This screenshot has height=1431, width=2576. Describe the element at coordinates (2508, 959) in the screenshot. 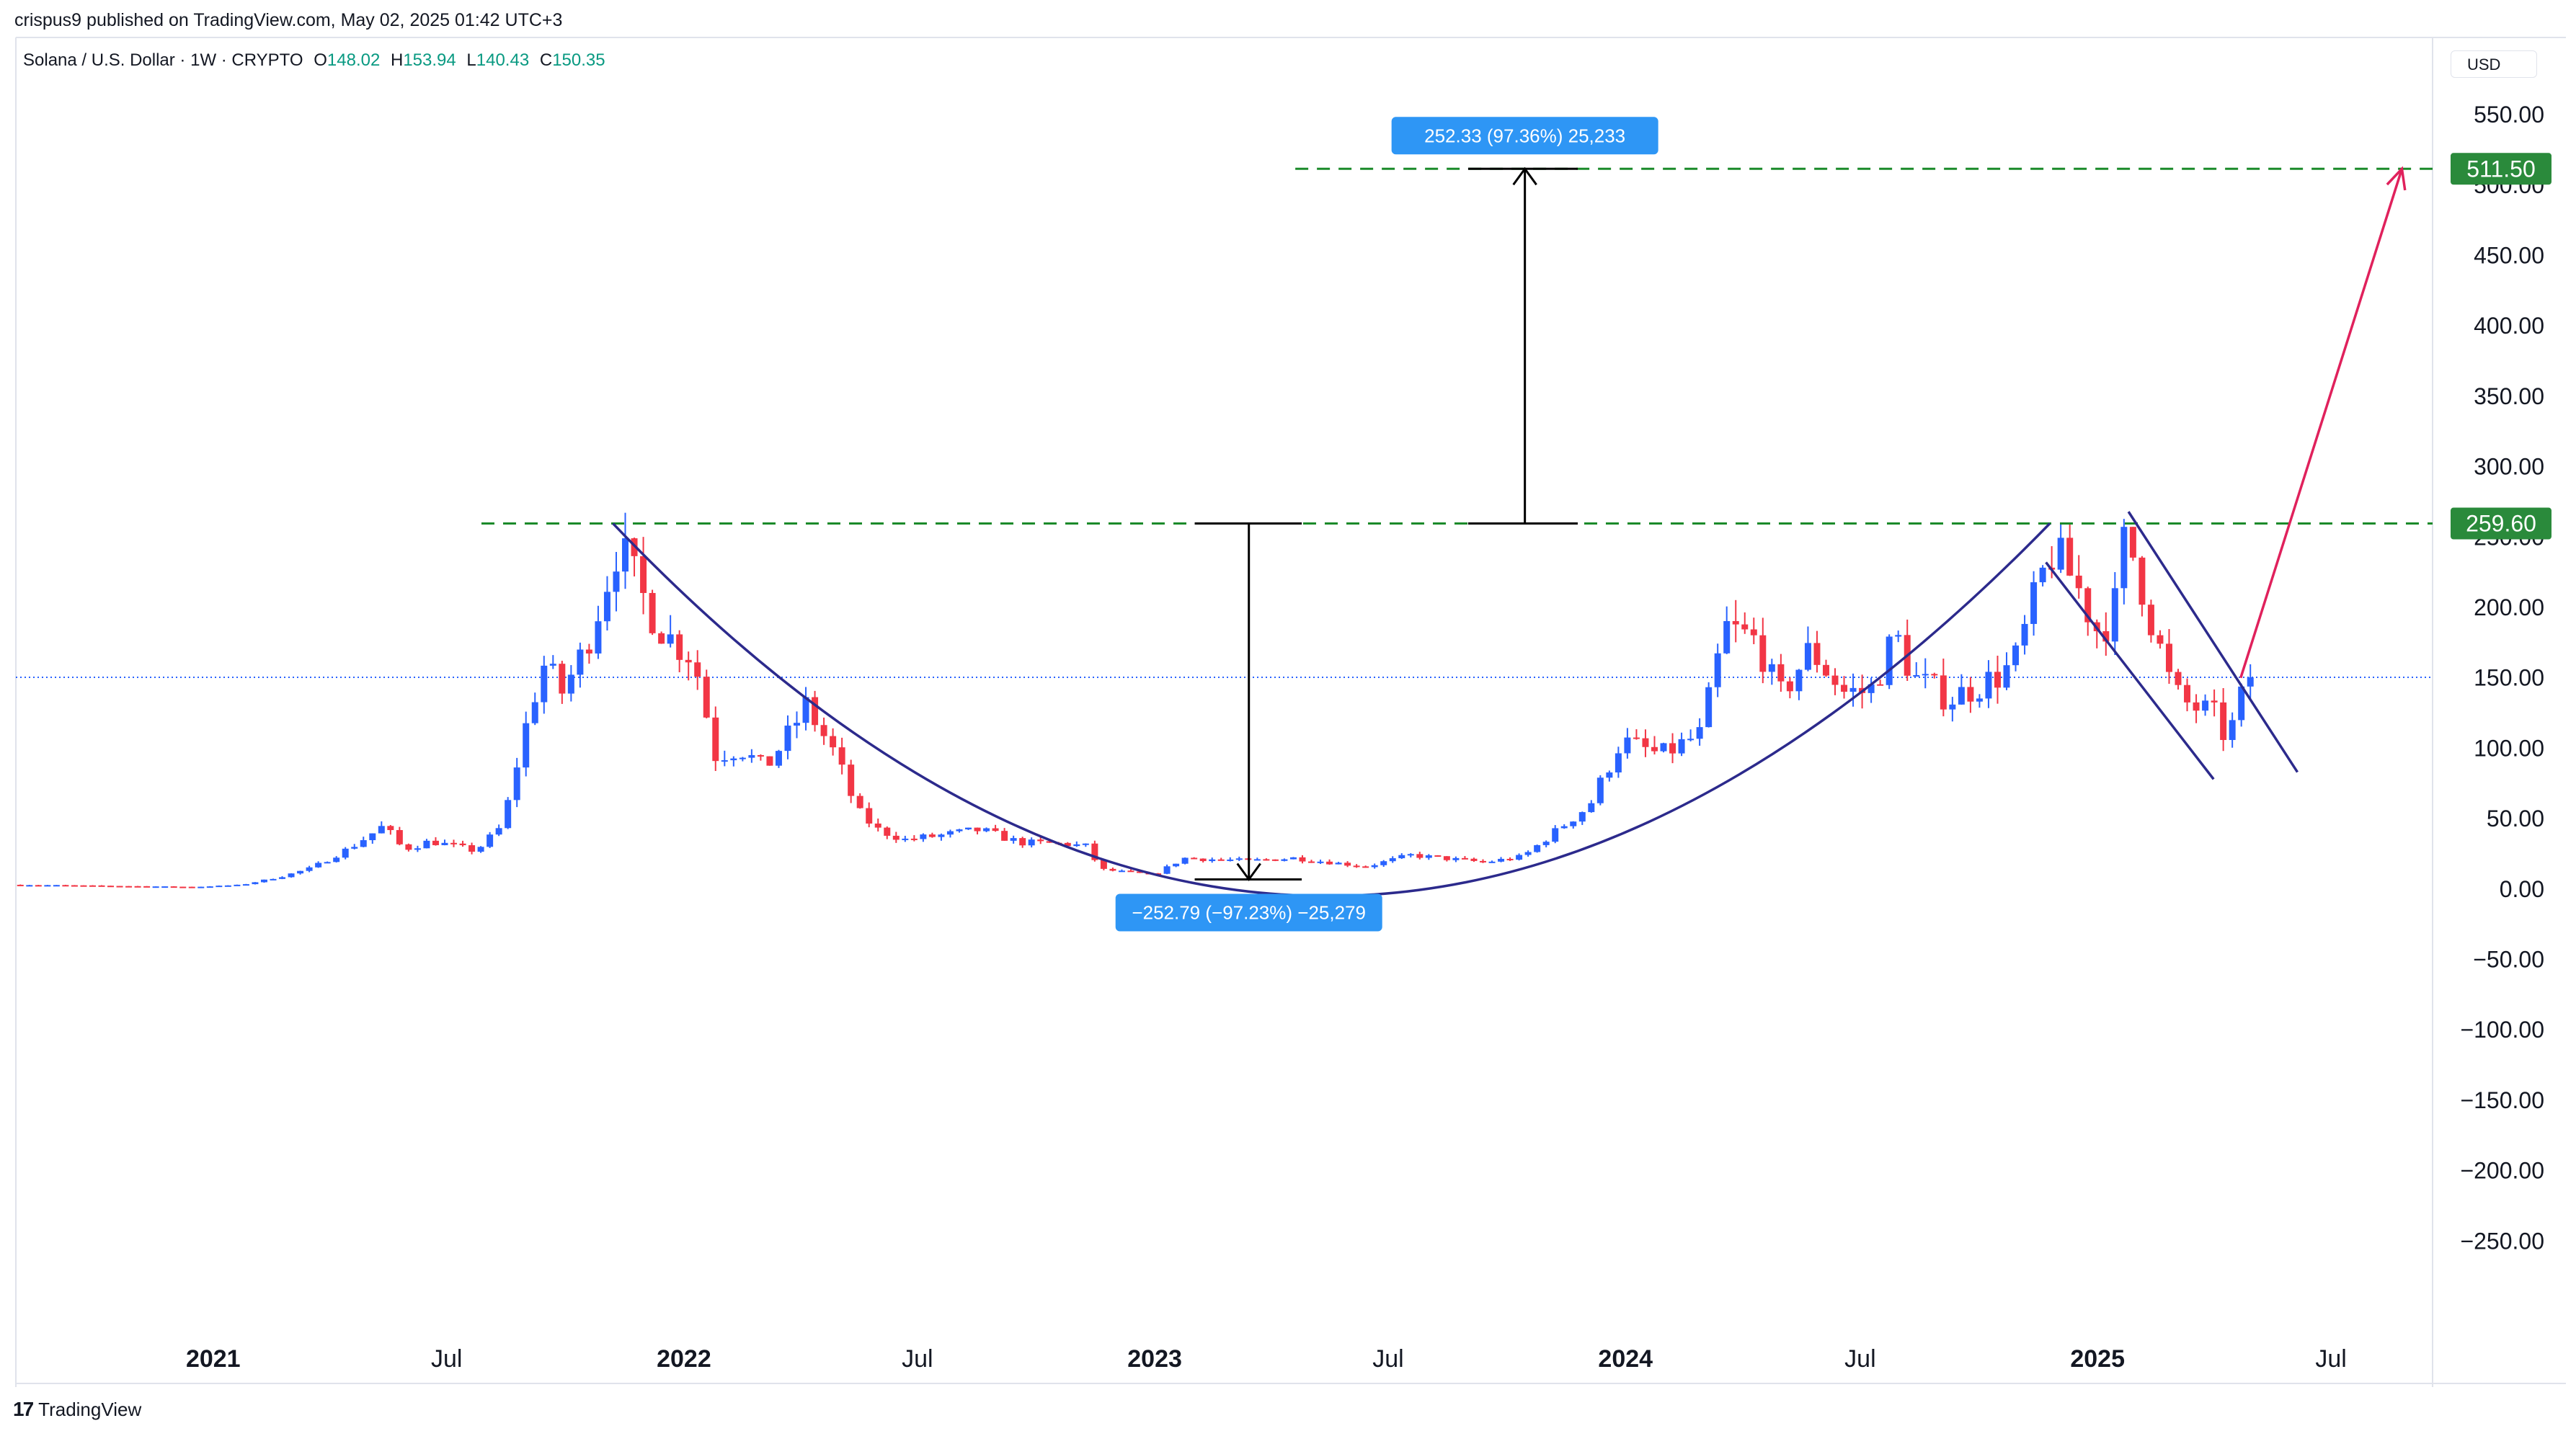

I see `y-tick-label: −50.00` at that location.